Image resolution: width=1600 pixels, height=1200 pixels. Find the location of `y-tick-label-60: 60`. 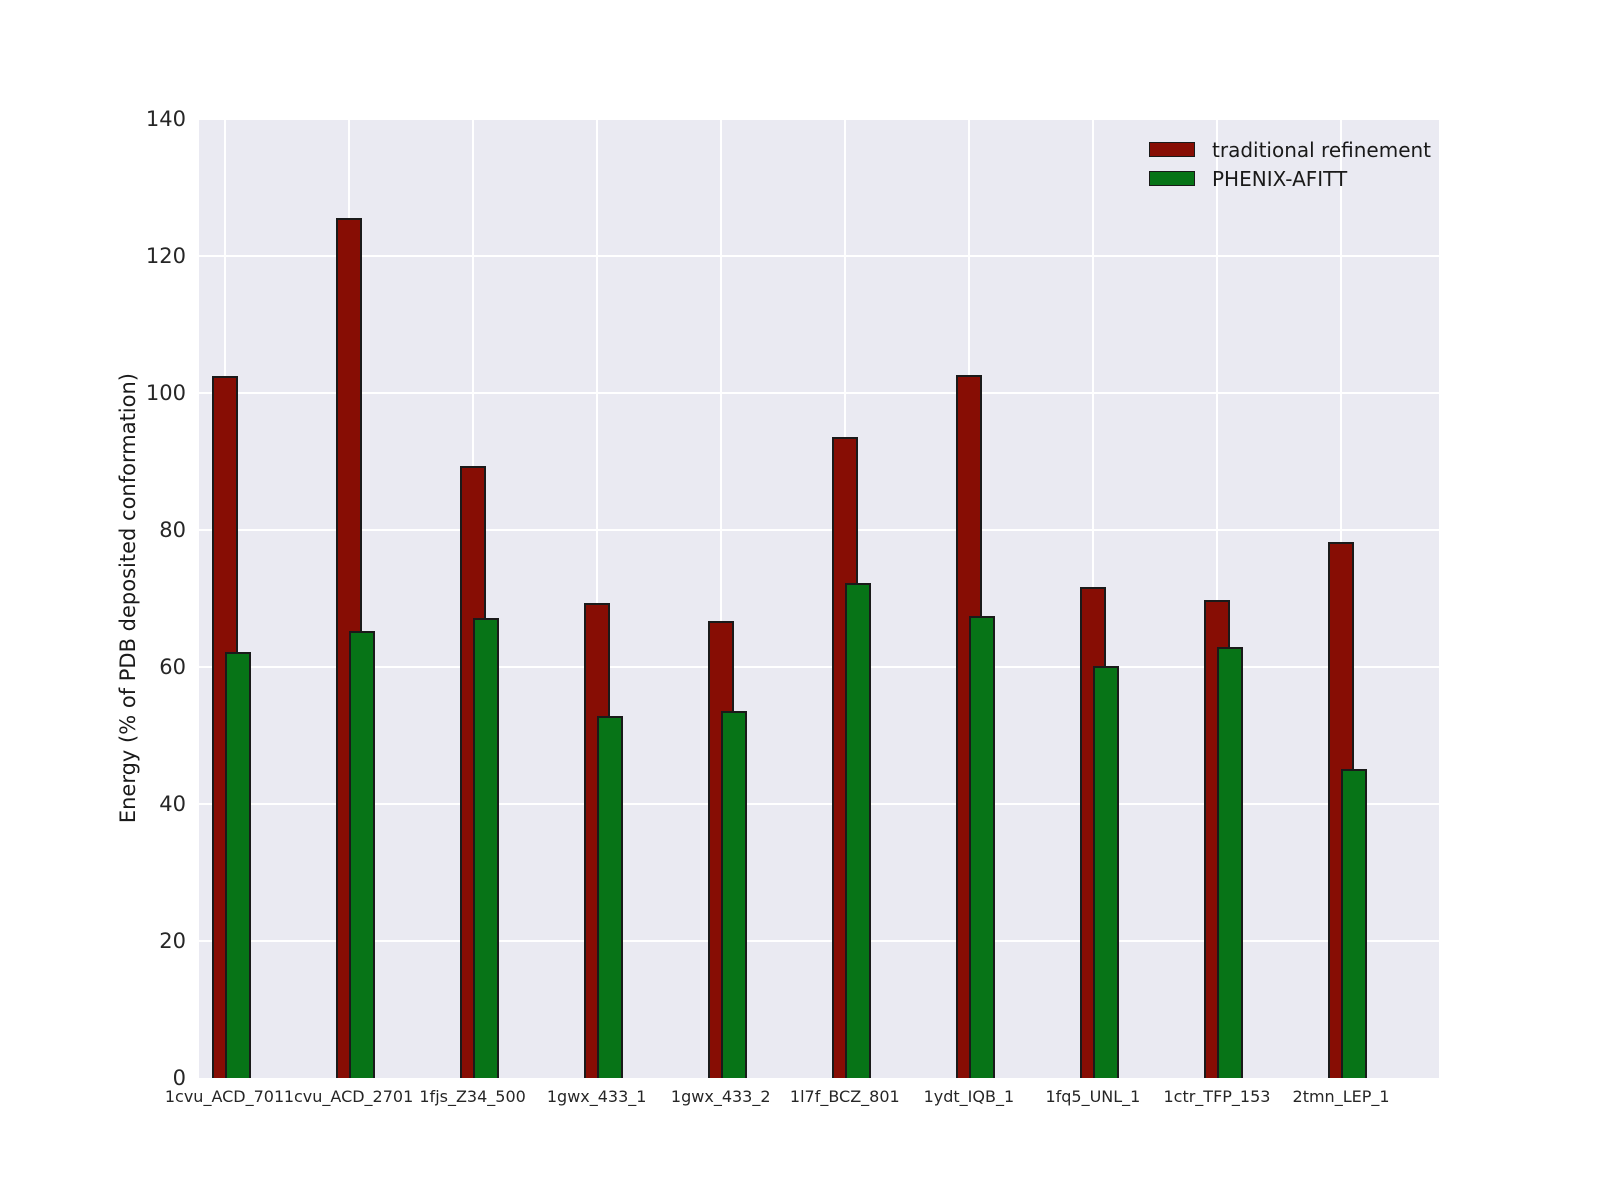

y-tick-label-60: 60 is located at coordinates (172, 667).